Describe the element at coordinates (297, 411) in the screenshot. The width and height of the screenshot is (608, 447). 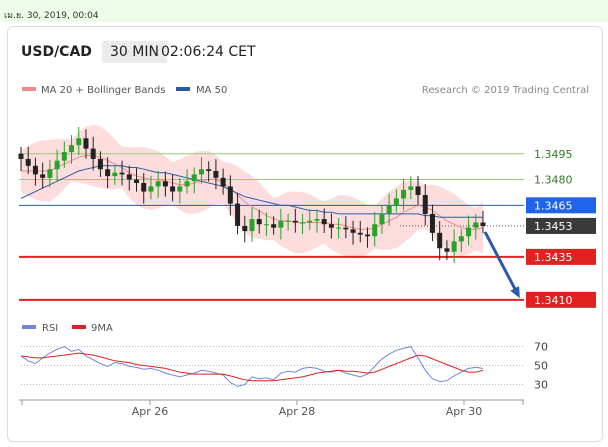
I see `x-tick-label: Apr 28` at that location.